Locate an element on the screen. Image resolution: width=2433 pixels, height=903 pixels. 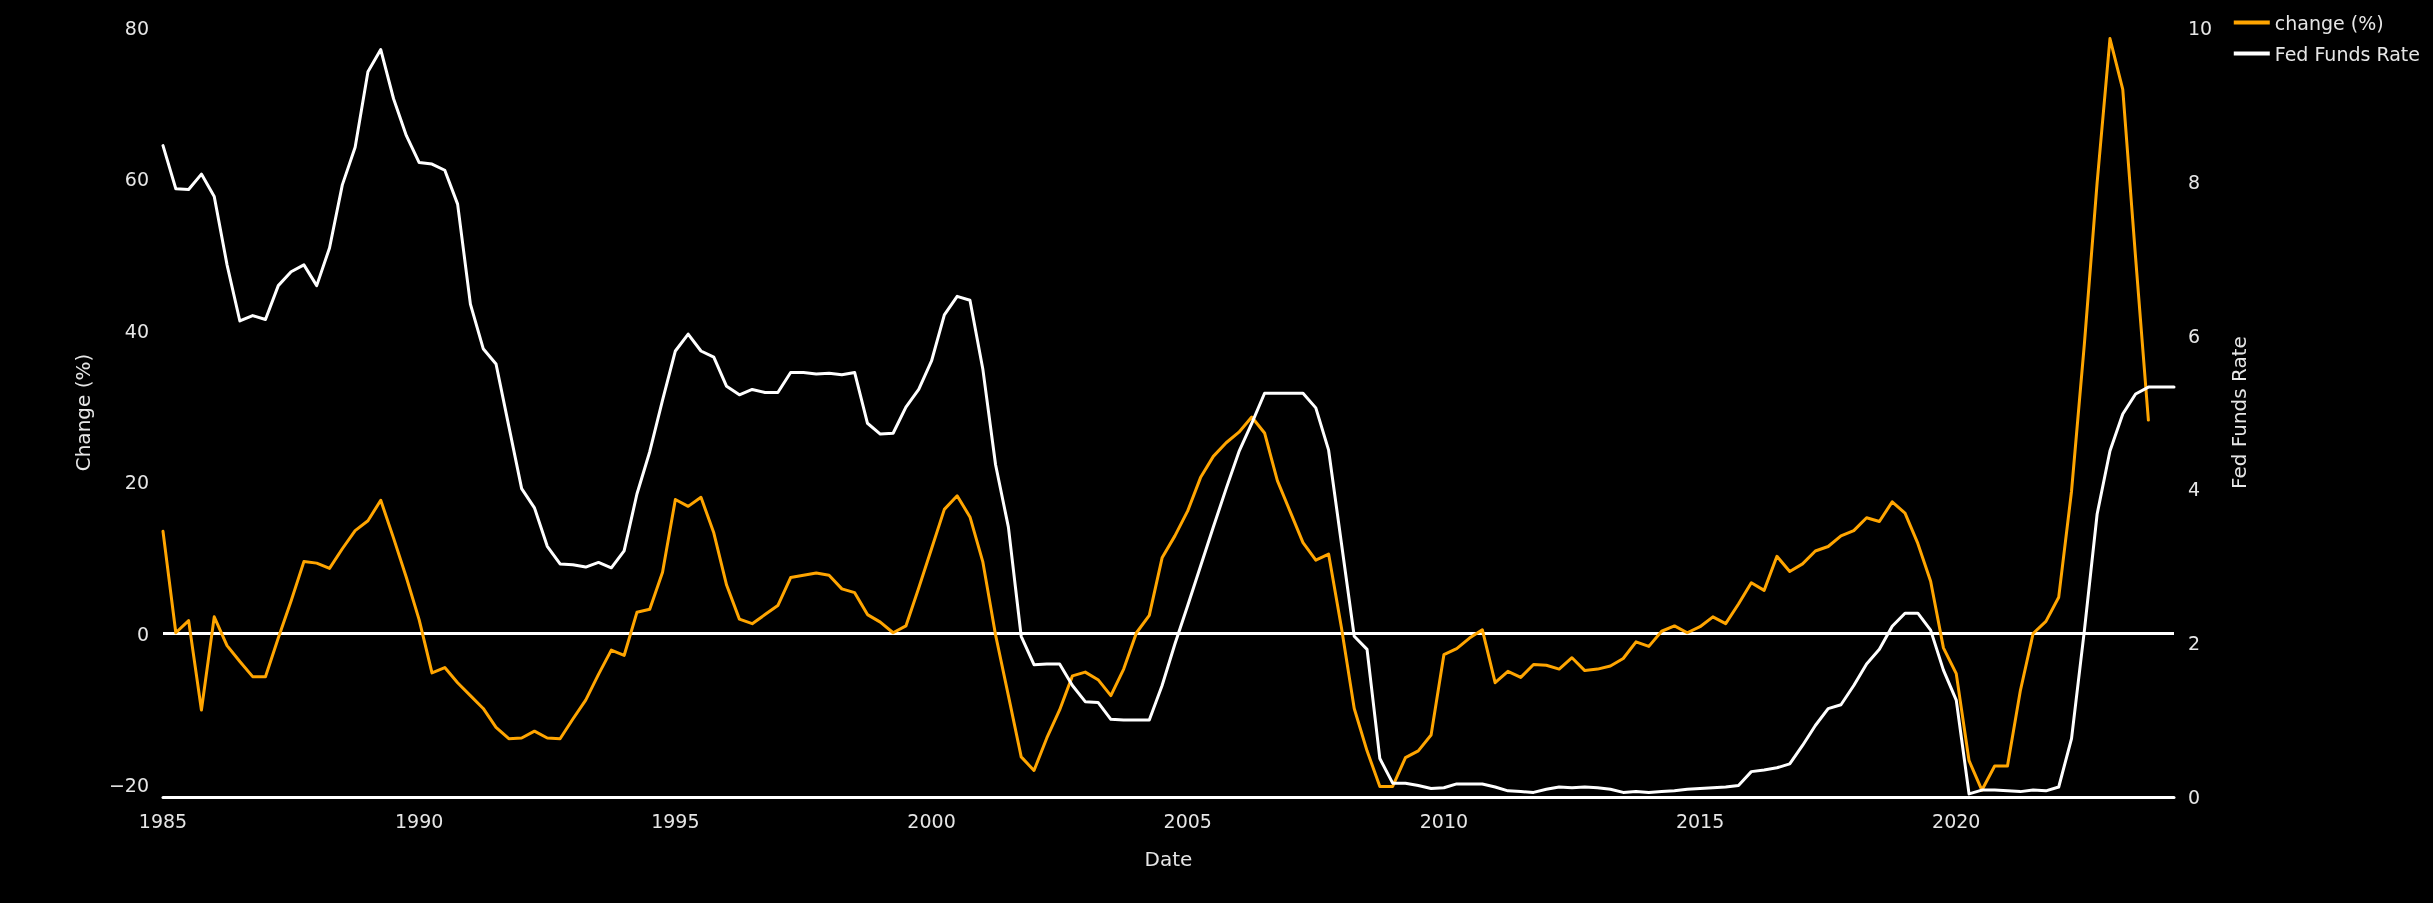
y-tick-label: 20 is located at coordinates (136, 482).